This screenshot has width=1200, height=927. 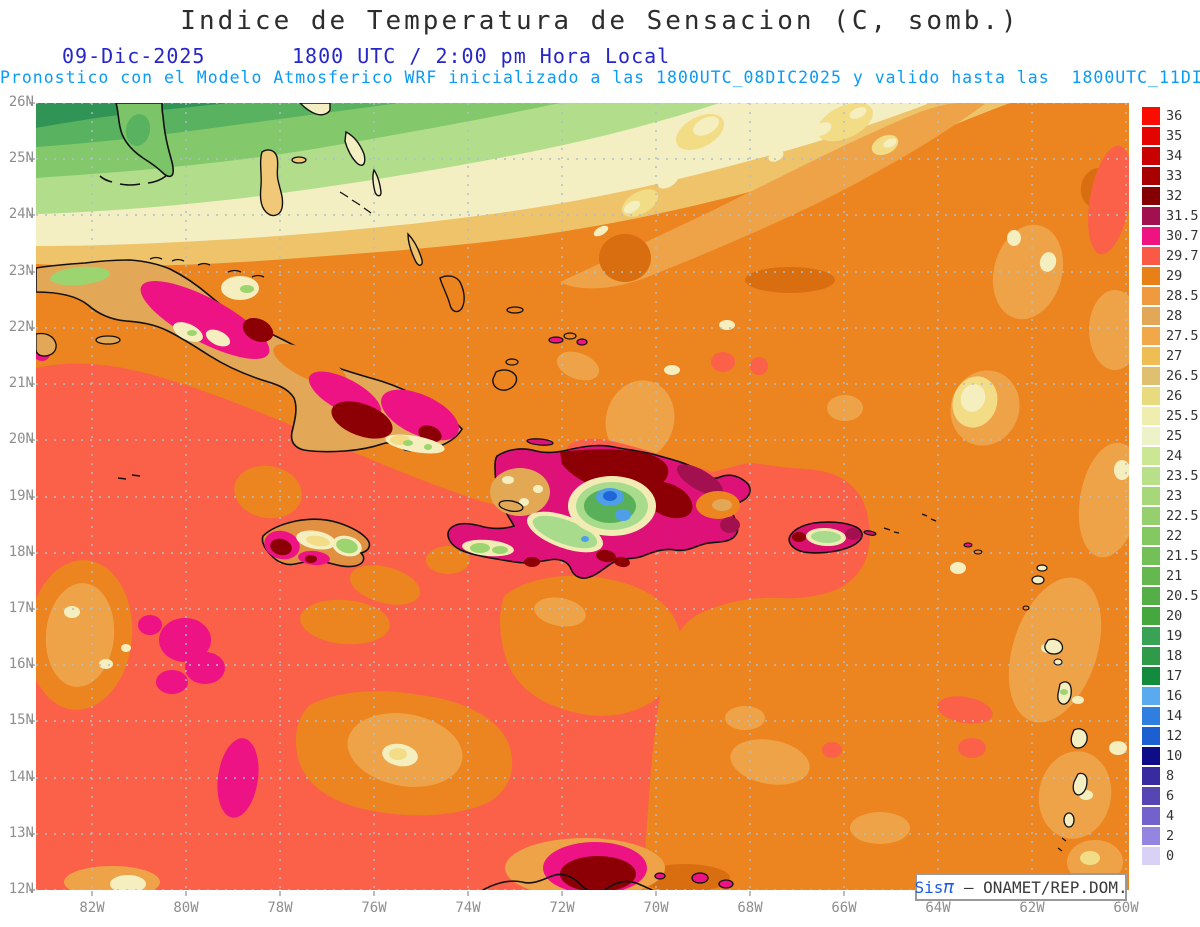 I want to click on colorbar-label-20: 20, so click(x=1174, y=616).